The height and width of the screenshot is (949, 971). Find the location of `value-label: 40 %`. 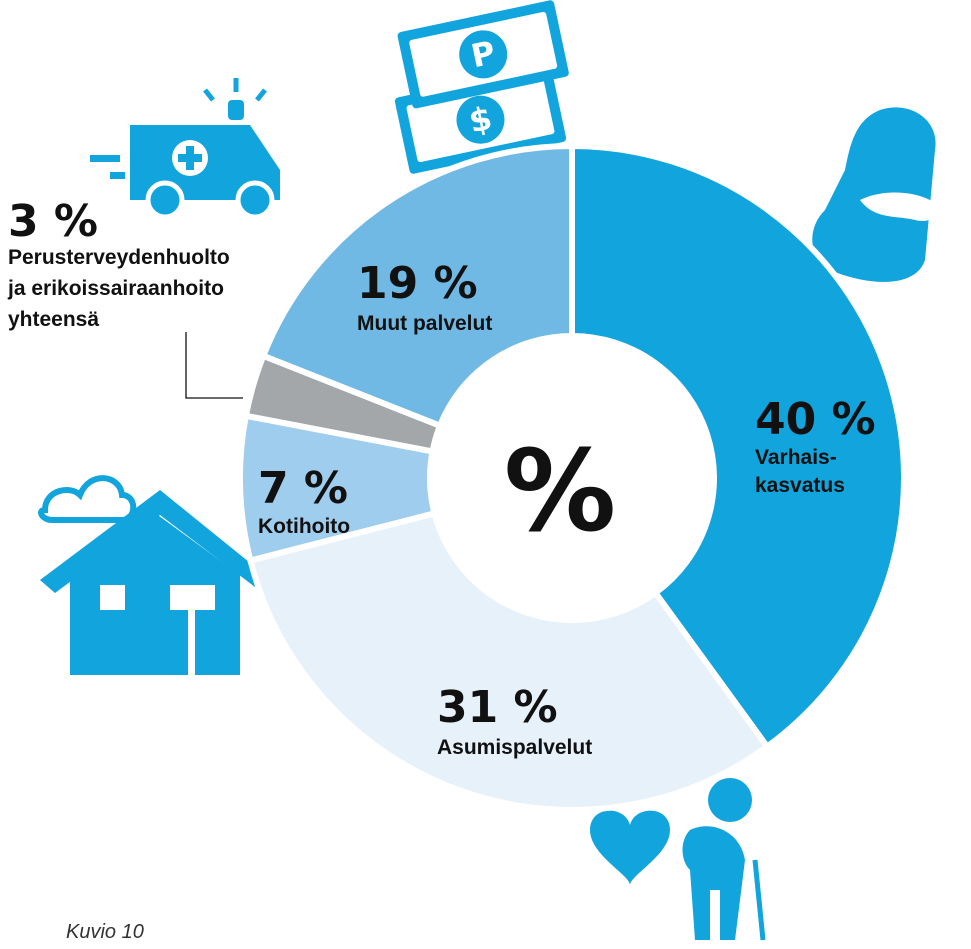

value-label: 40 % is located at coordinates (815, 419).